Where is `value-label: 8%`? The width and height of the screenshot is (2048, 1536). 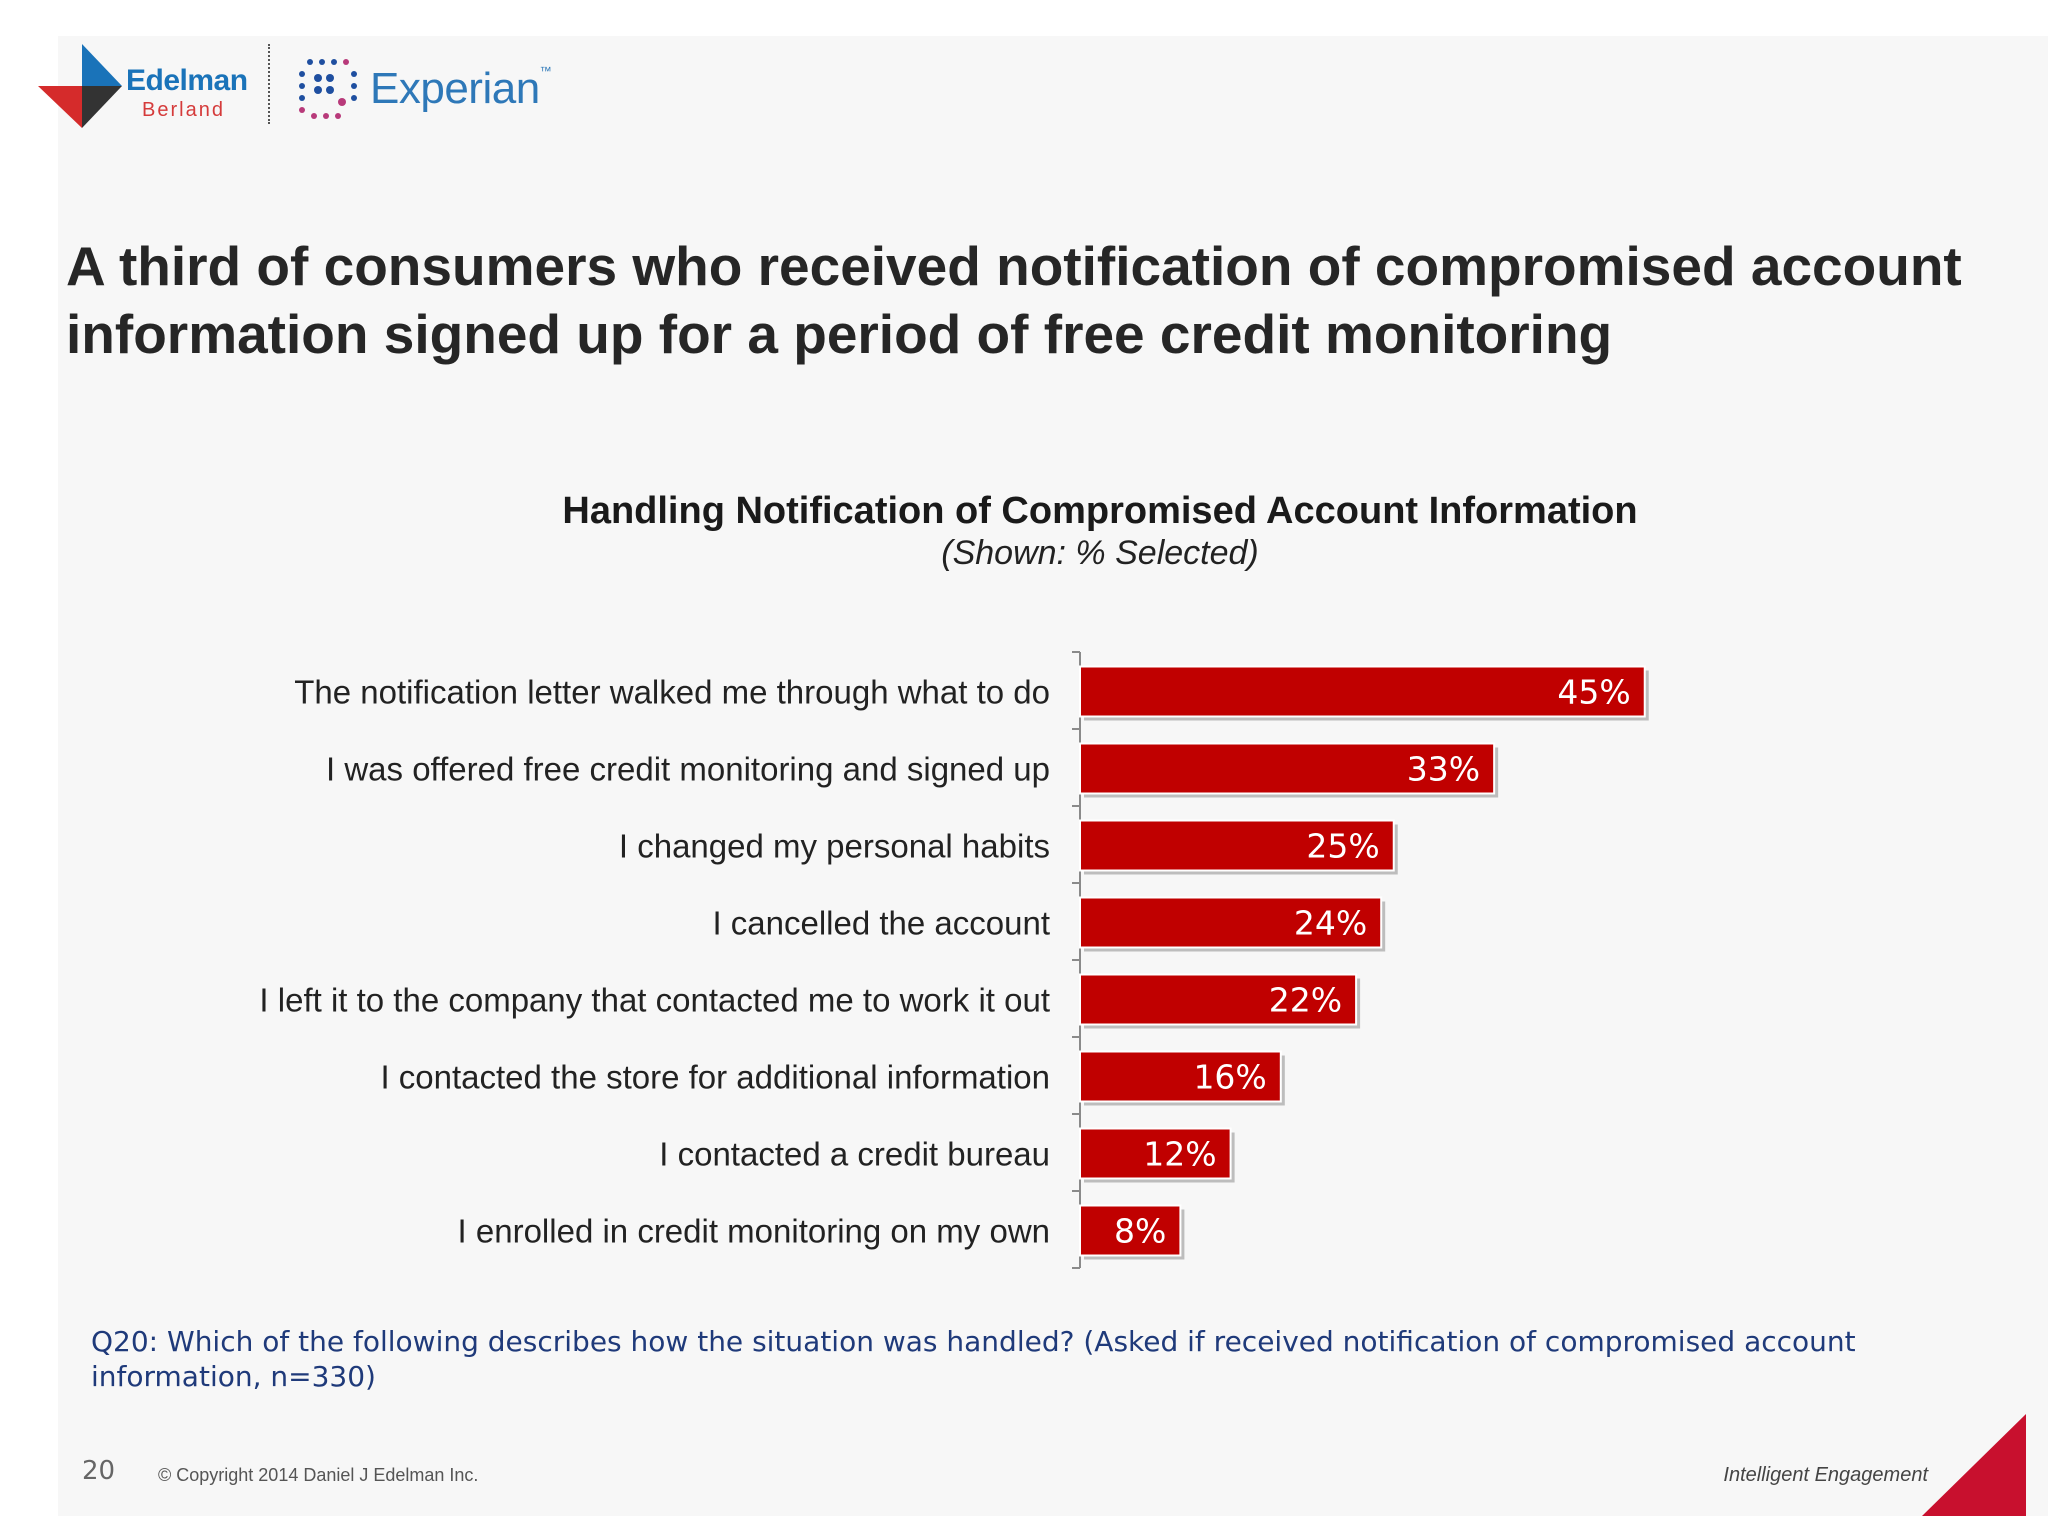 value-label: 8% is located at coordinates (1140, 1231).